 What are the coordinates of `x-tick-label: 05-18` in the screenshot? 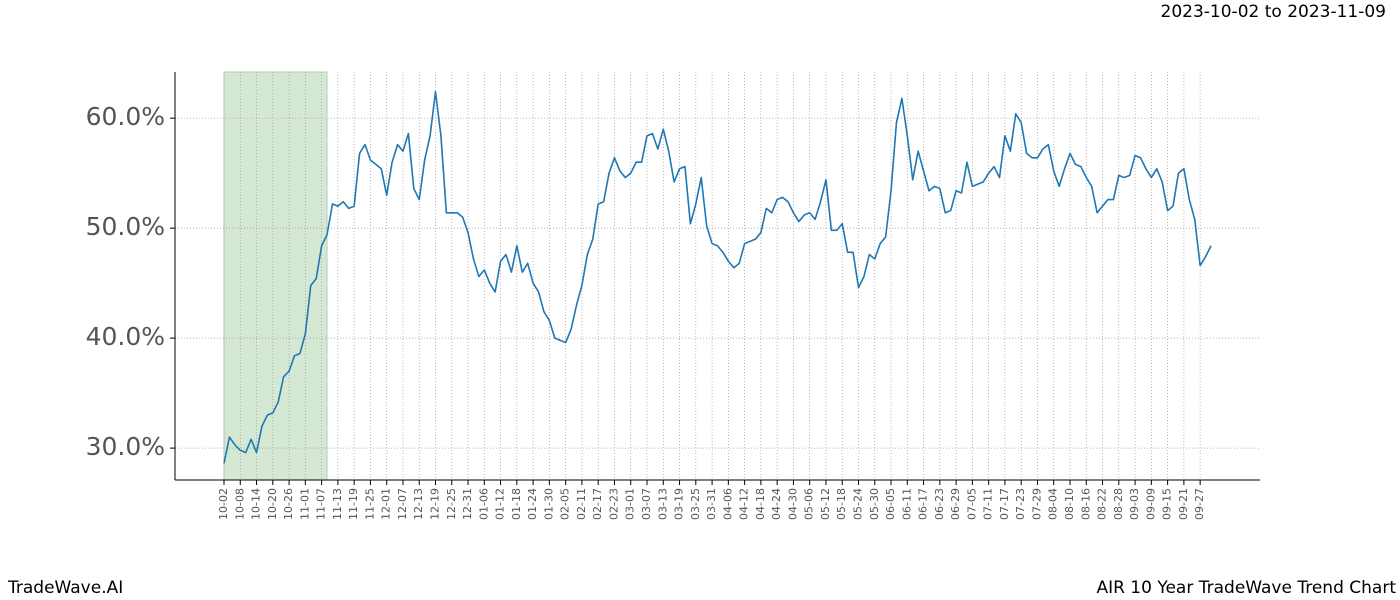 It's located at (841, 504).